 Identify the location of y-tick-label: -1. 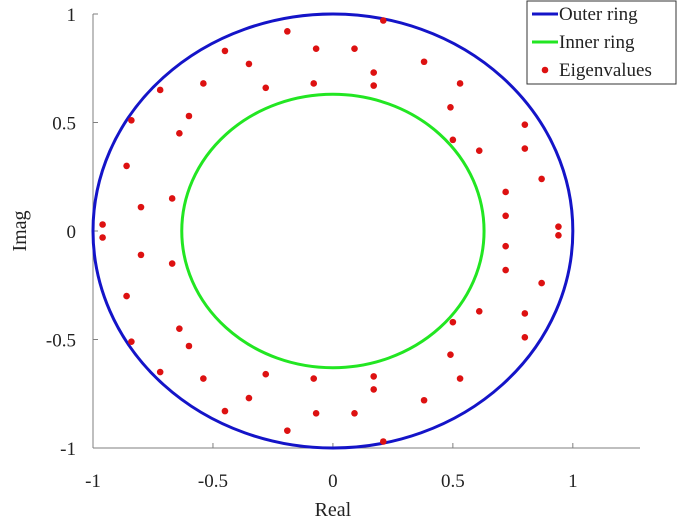
(68, 449).